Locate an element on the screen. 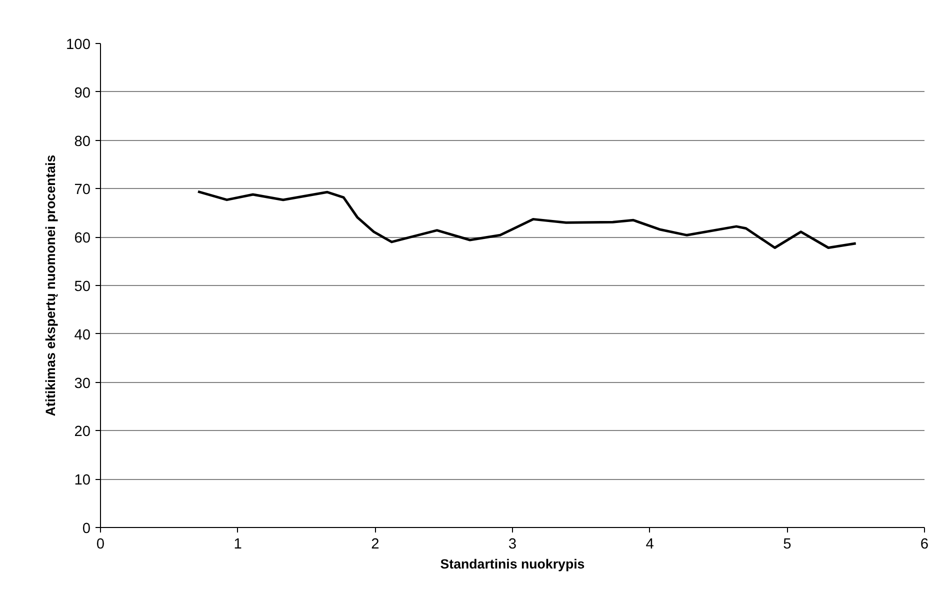 Image resolution: width=931 pixels, height=612 pixels. x-tick-label: 6 is located at coordinates (924, 544).